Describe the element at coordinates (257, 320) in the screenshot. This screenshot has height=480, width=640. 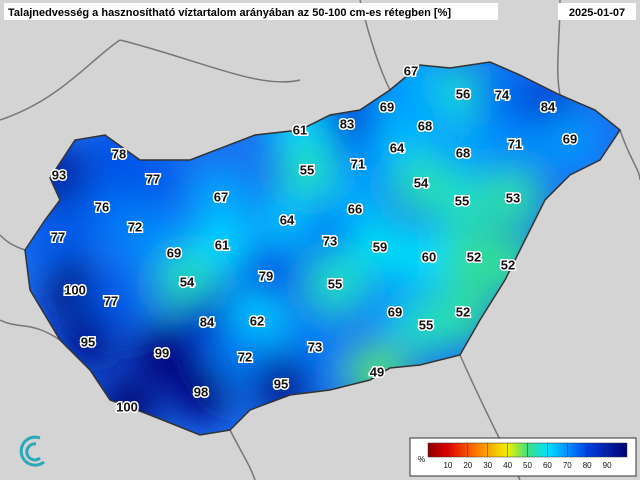
I see `station-value: 62` at that location.